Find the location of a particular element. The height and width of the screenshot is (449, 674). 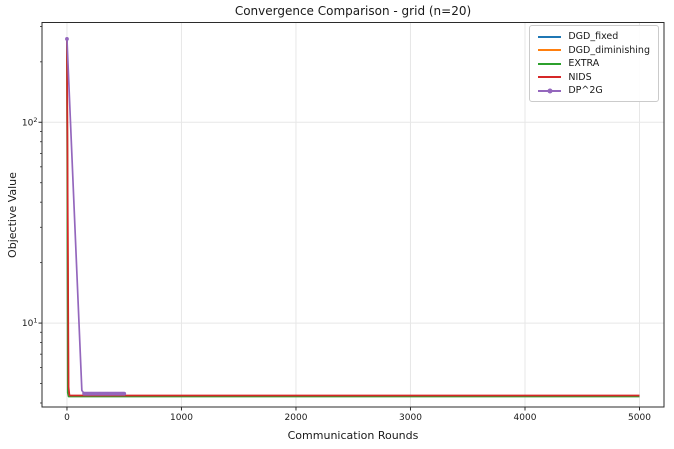

legend-label: EXTRA is located at coordinates (584, 63).